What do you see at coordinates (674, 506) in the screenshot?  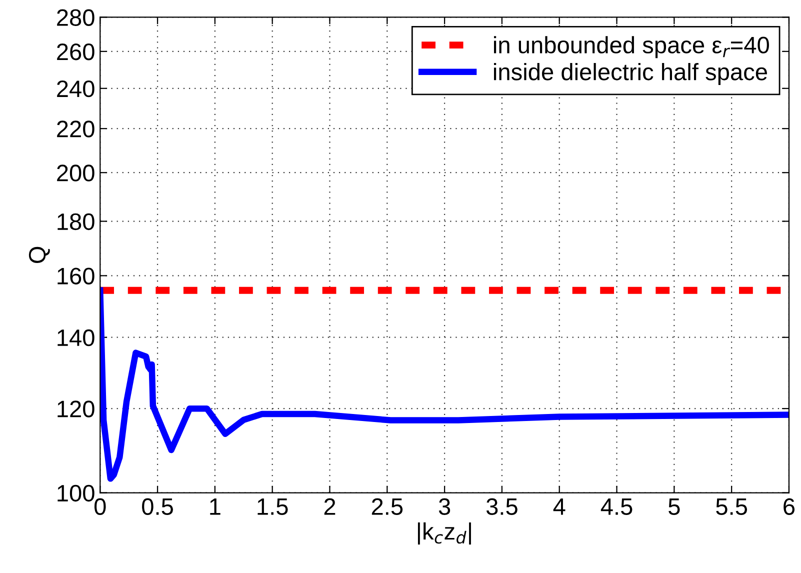 I see `x-tick-label: 5` at bounding box center [674, 506].